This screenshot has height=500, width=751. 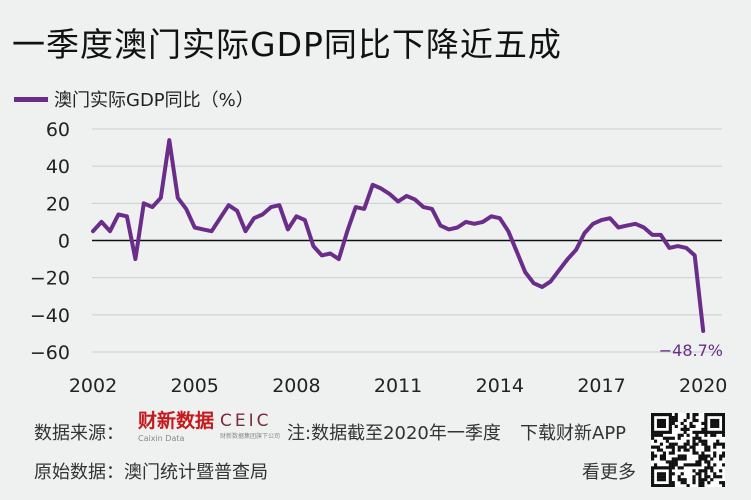 I want to click on original-source: 原始数据：澳门统计暨普查局, so click(x=151, y=472).